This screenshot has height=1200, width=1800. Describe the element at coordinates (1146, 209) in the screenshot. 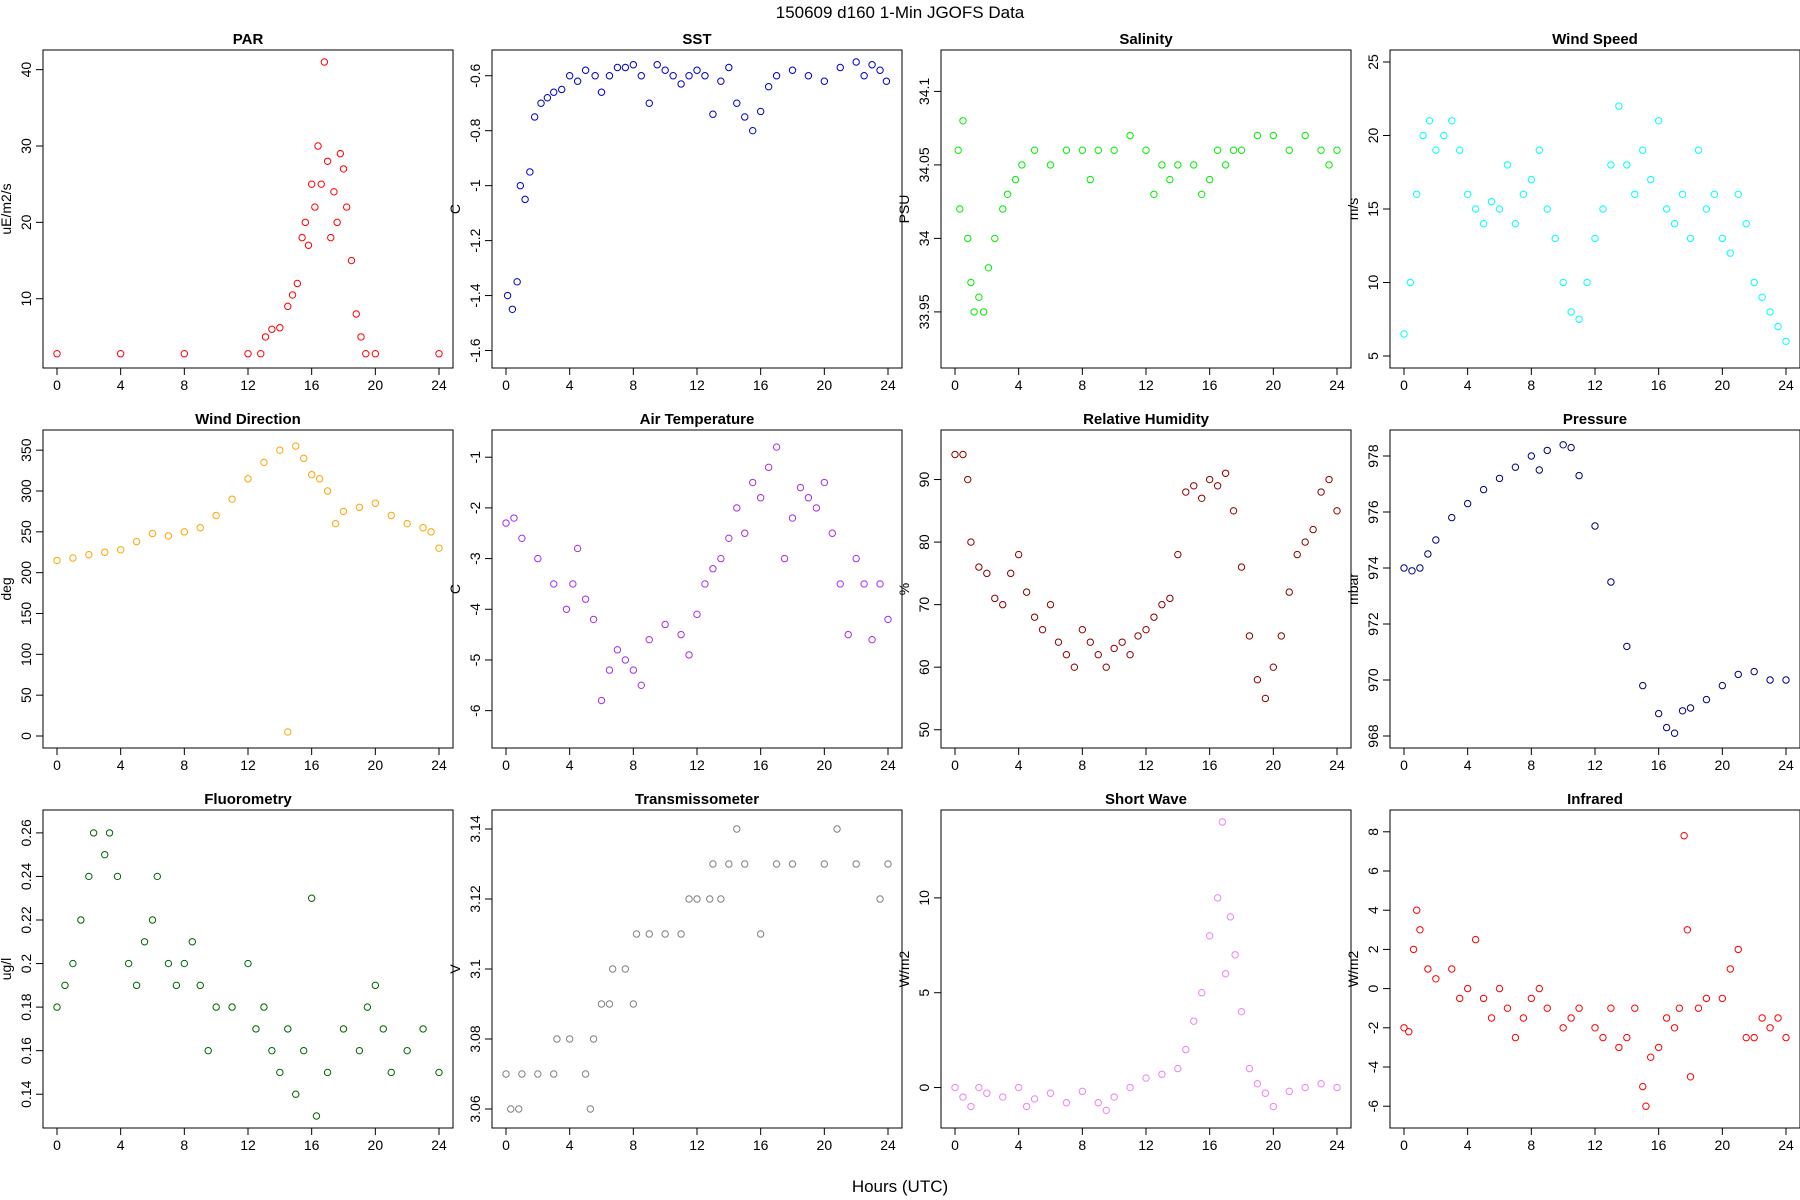

I see `plot-box` at that location.